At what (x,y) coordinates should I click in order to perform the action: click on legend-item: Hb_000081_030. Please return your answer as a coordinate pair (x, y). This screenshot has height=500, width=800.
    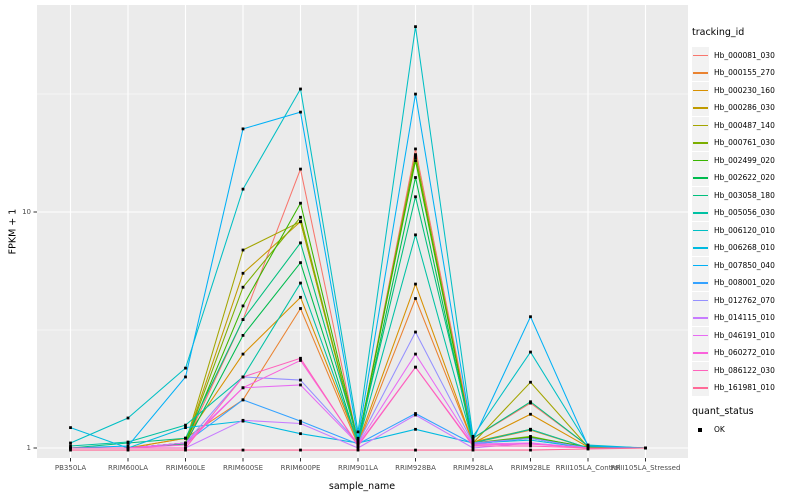
    Looking at the image, I should click on (733, 55).